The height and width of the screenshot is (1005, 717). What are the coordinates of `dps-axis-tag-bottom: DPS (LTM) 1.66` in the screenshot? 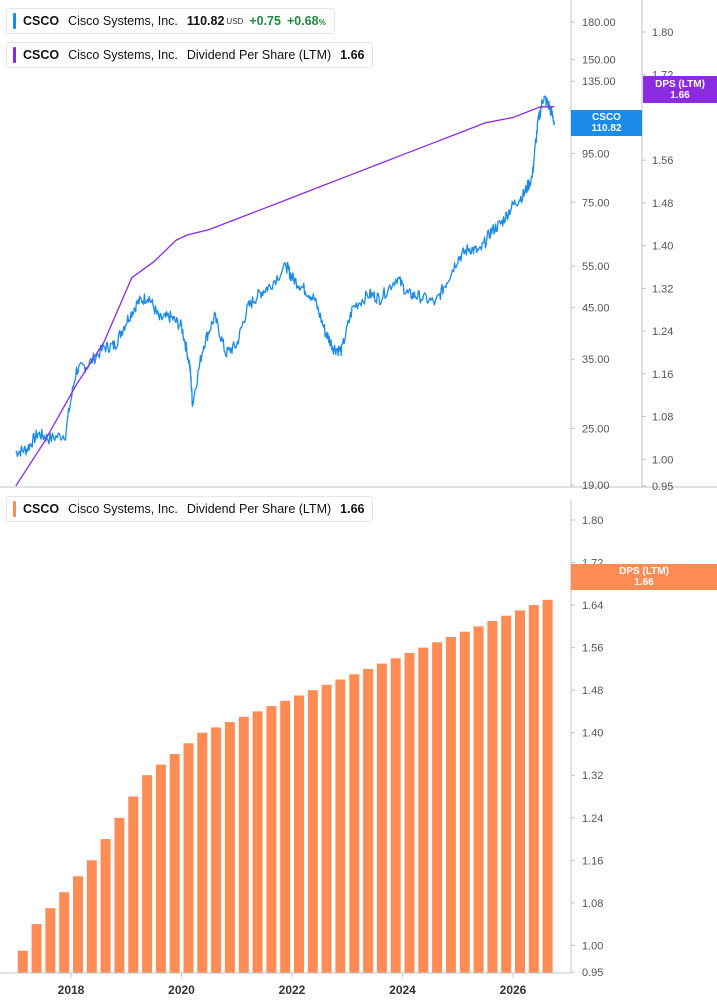 It's located at (644, 577).